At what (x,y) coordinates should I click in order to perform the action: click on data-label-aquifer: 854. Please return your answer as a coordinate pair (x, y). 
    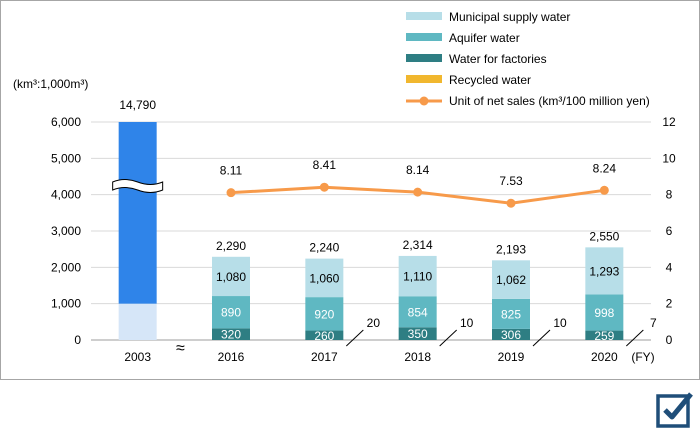
    Looking at the image, I should click on (418, 312).